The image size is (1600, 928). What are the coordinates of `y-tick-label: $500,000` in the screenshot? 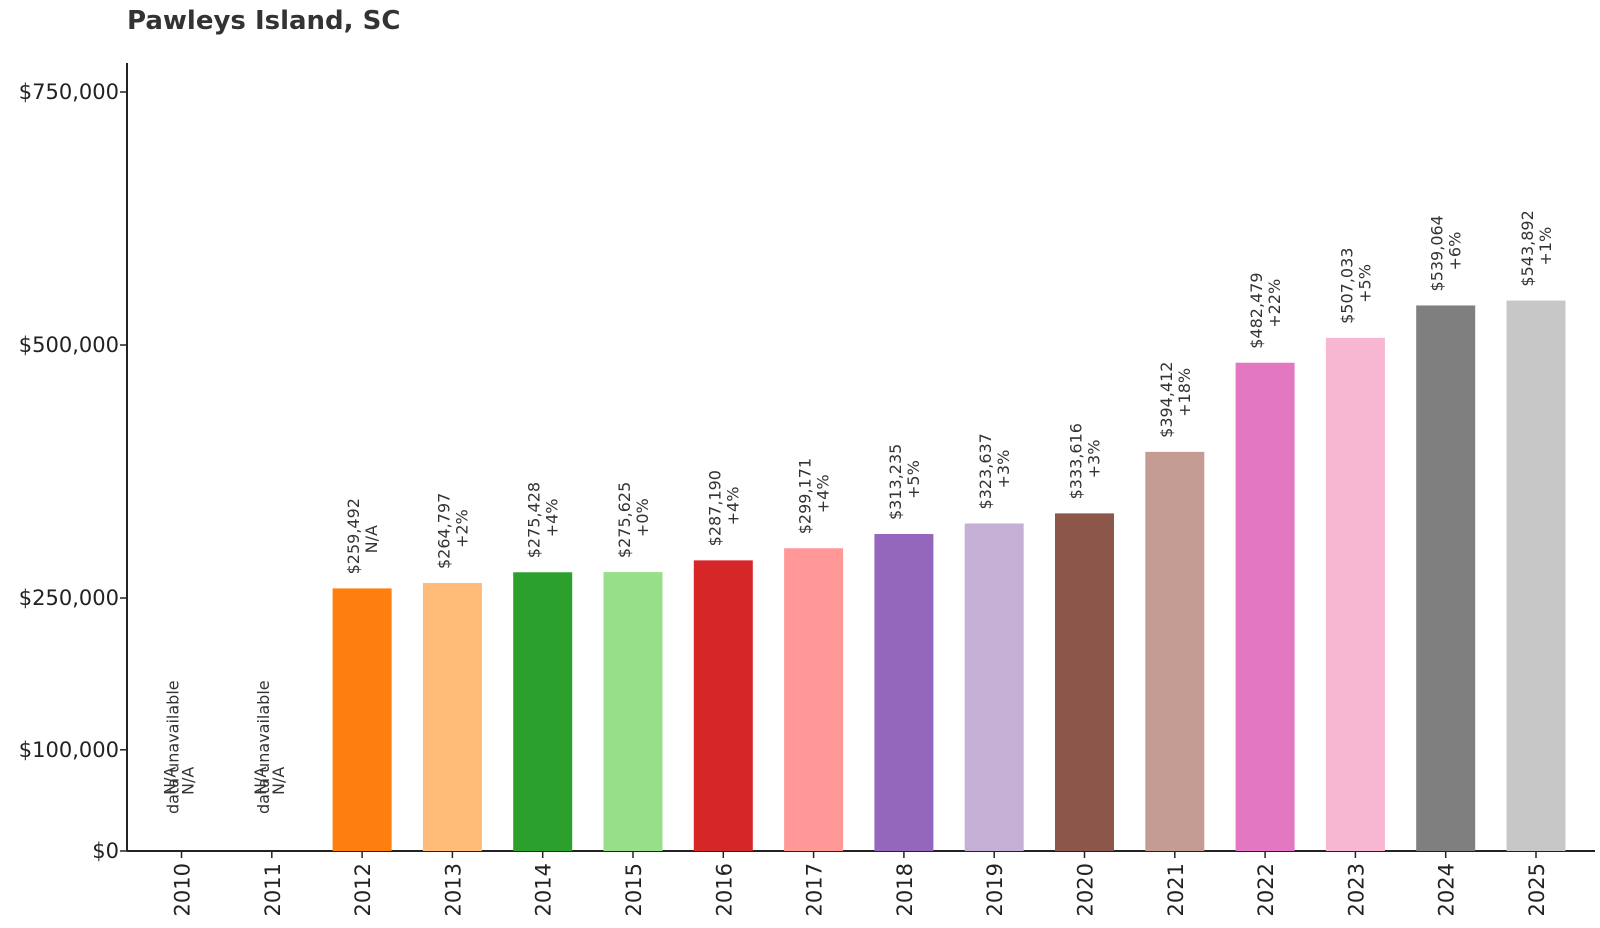 It's located at (69, 345).